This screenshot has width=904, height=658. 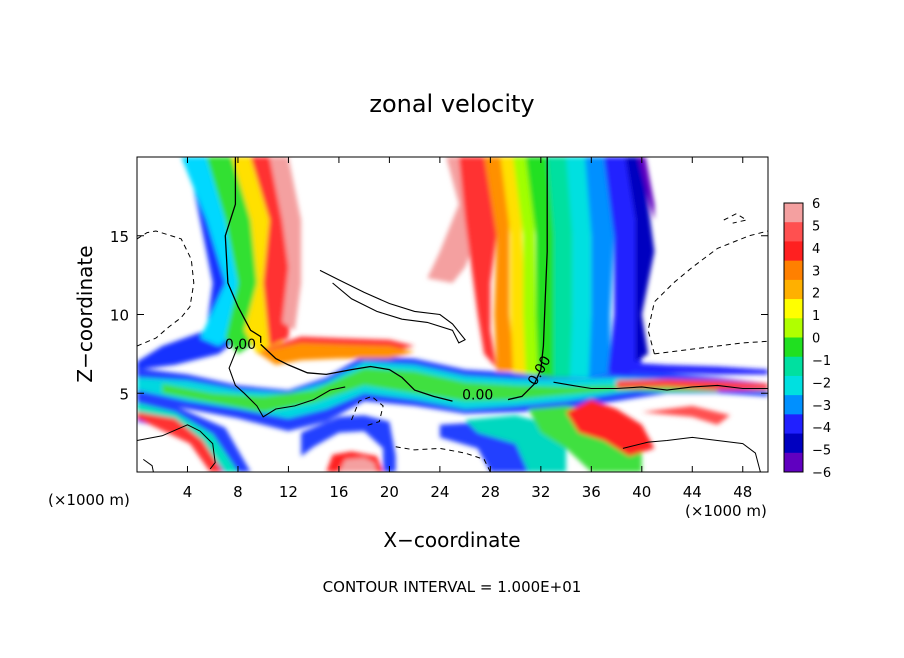 I want to click on y-tick-label: 5, so click(x=124, y=394).